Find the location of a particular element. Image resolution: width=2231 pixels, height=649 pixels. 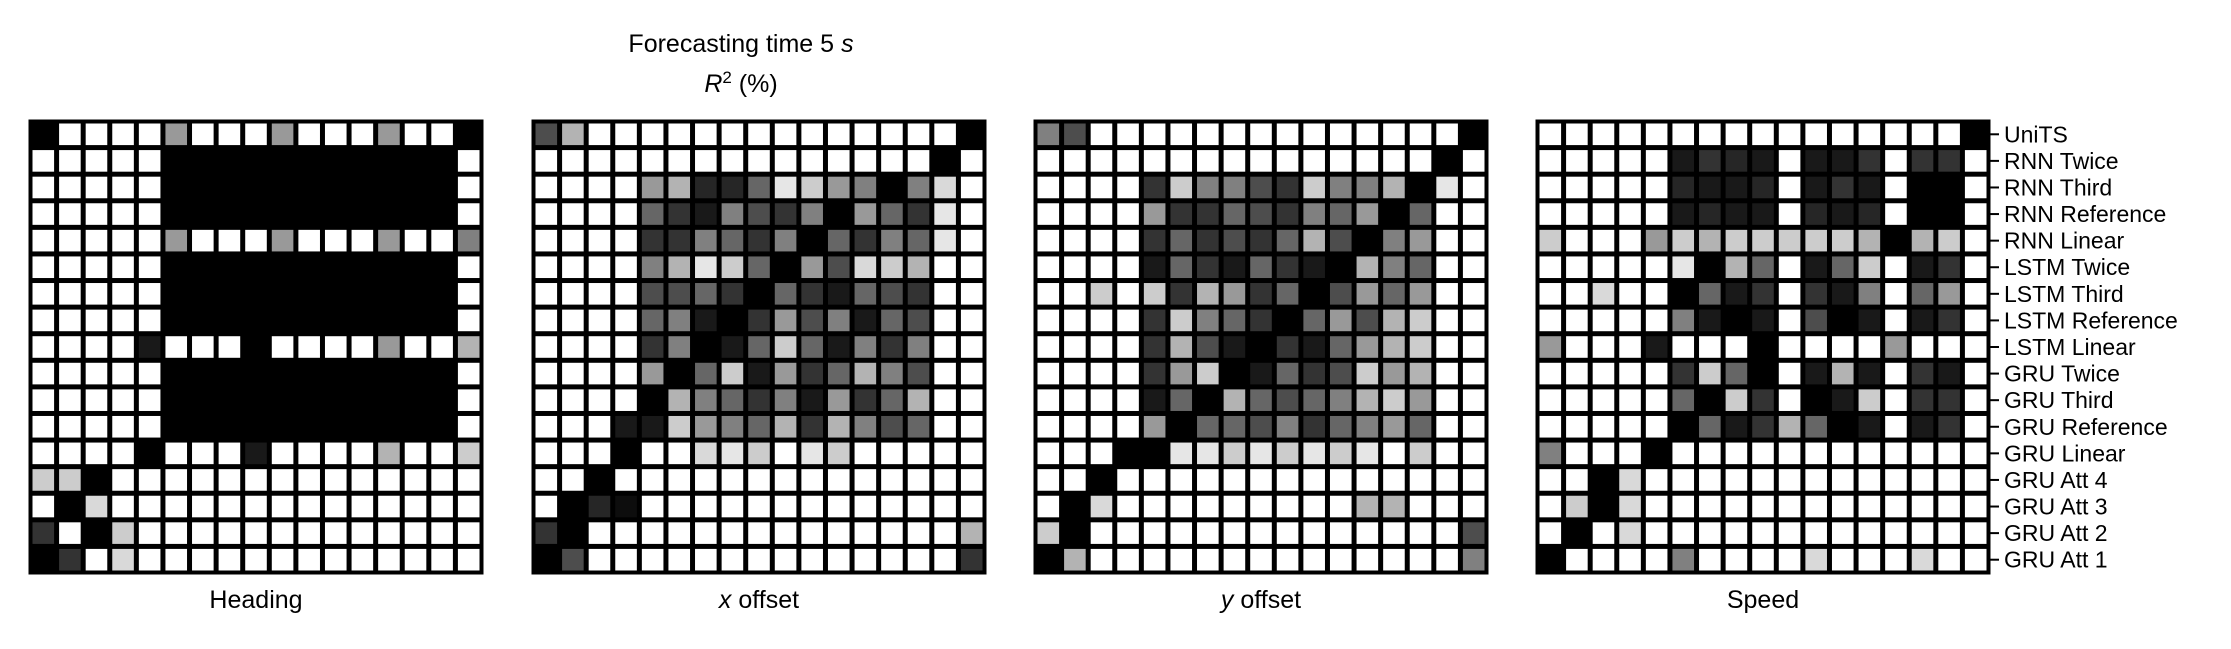

y-tick-label: LSTM Linear is located at coordinates (2070, 347).